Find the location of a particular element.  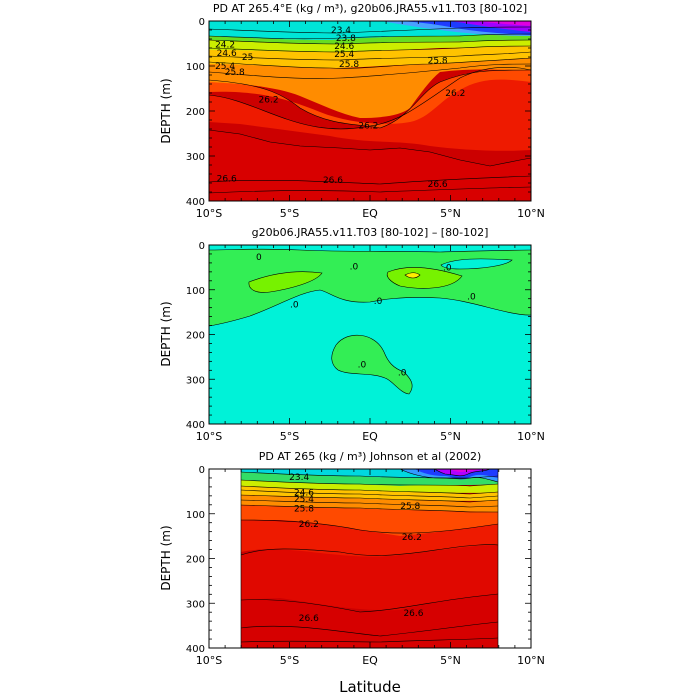

panel3-title: PD AT 265 (kg / m³) Johnson et al (2002) is located at coordinates (370, 456).